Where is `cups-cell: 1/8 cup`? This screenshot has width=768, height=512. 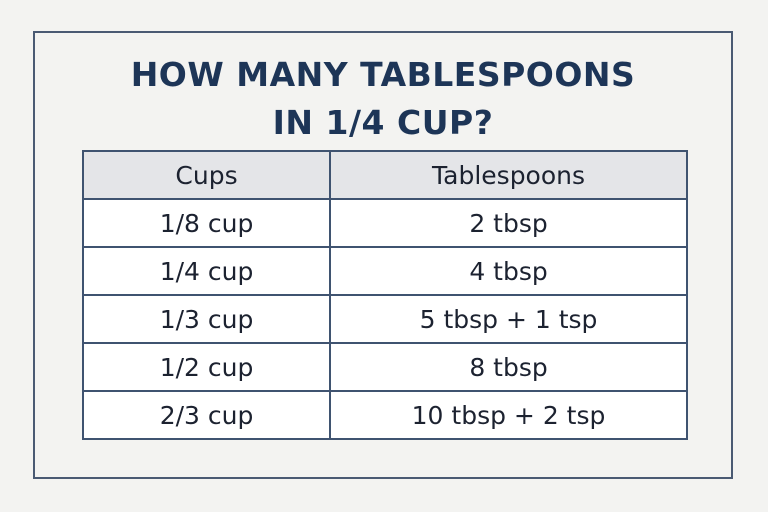
cups-cell: 1/8 cup is located at coordinates (206, 223).